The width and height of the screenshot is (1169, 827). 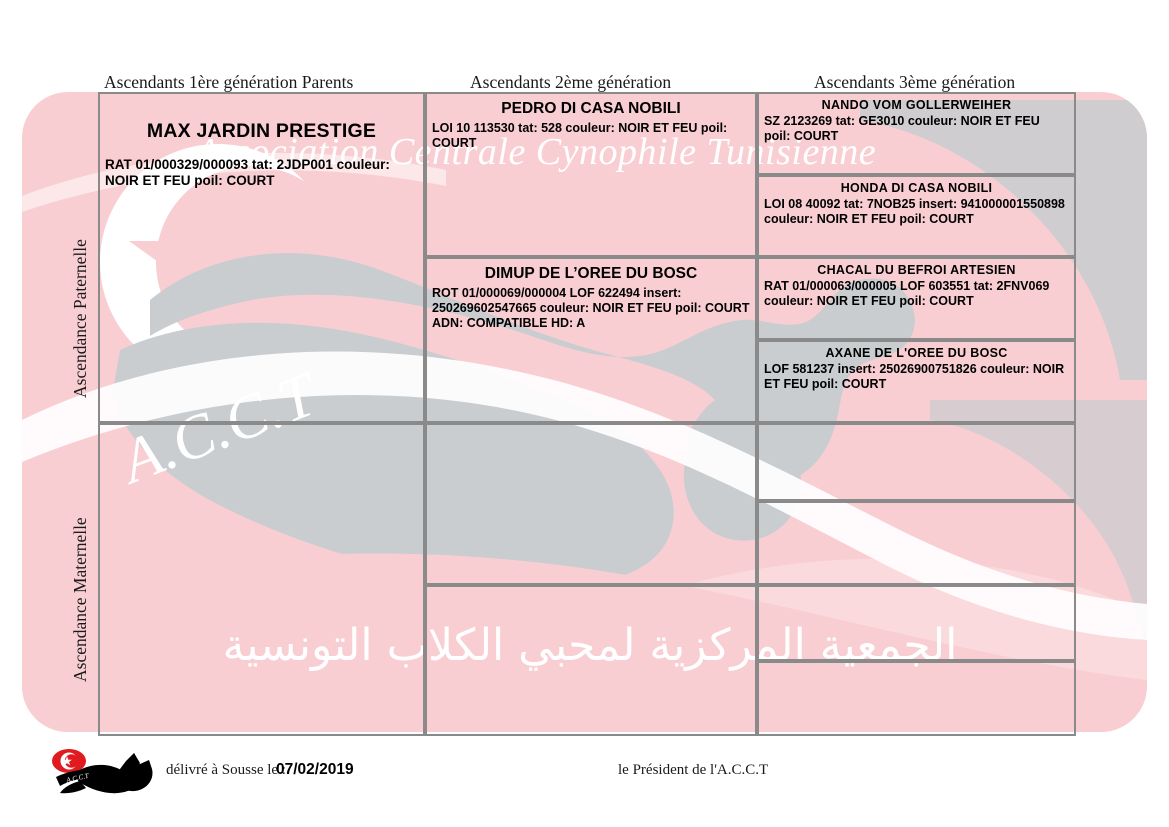 I want to click on generation-3-header: Ascendants 3ème génération, so click(x=915, y=82).